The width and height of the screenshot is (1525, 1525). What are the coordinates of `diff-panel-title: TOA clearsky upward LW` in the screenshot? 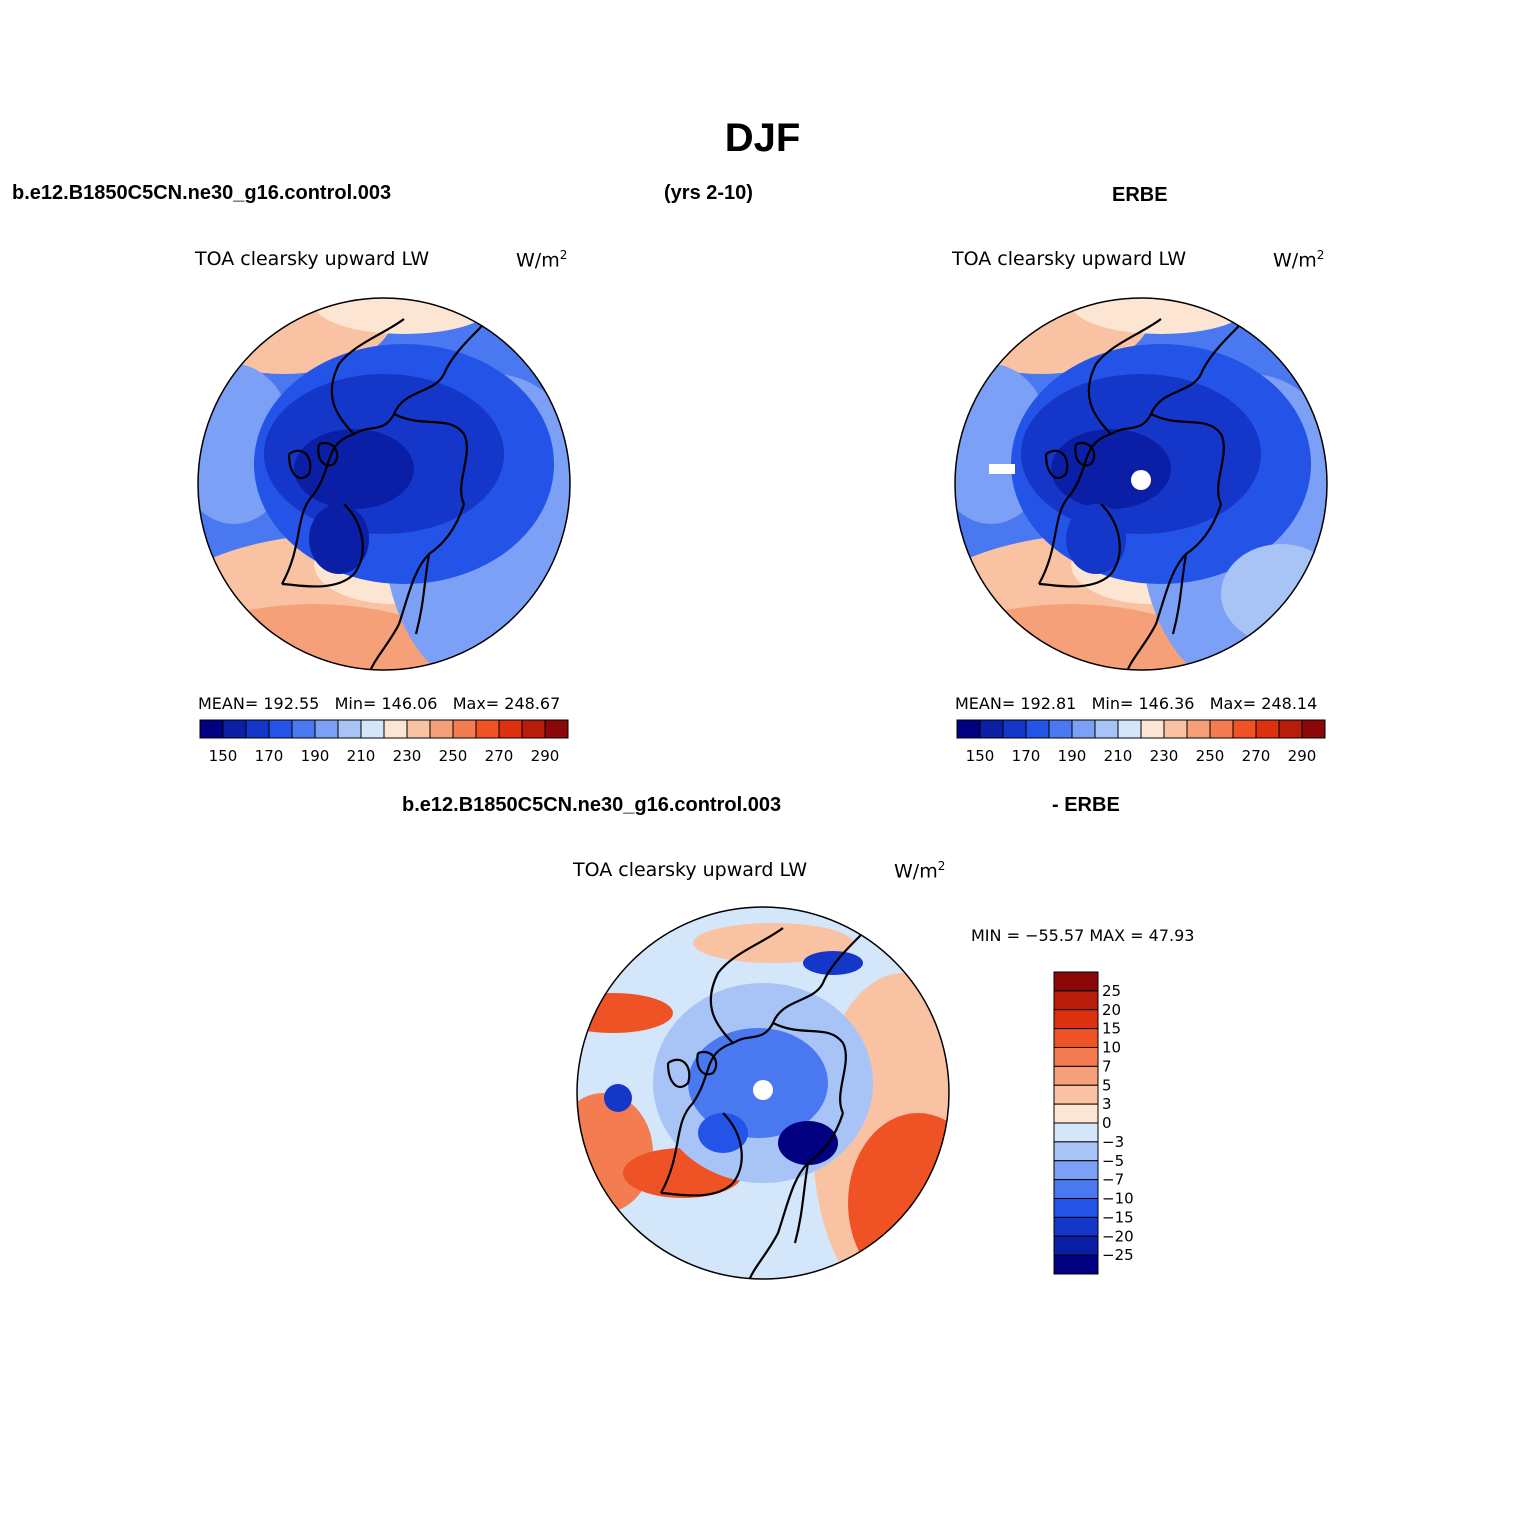 It's located at (690, 870).